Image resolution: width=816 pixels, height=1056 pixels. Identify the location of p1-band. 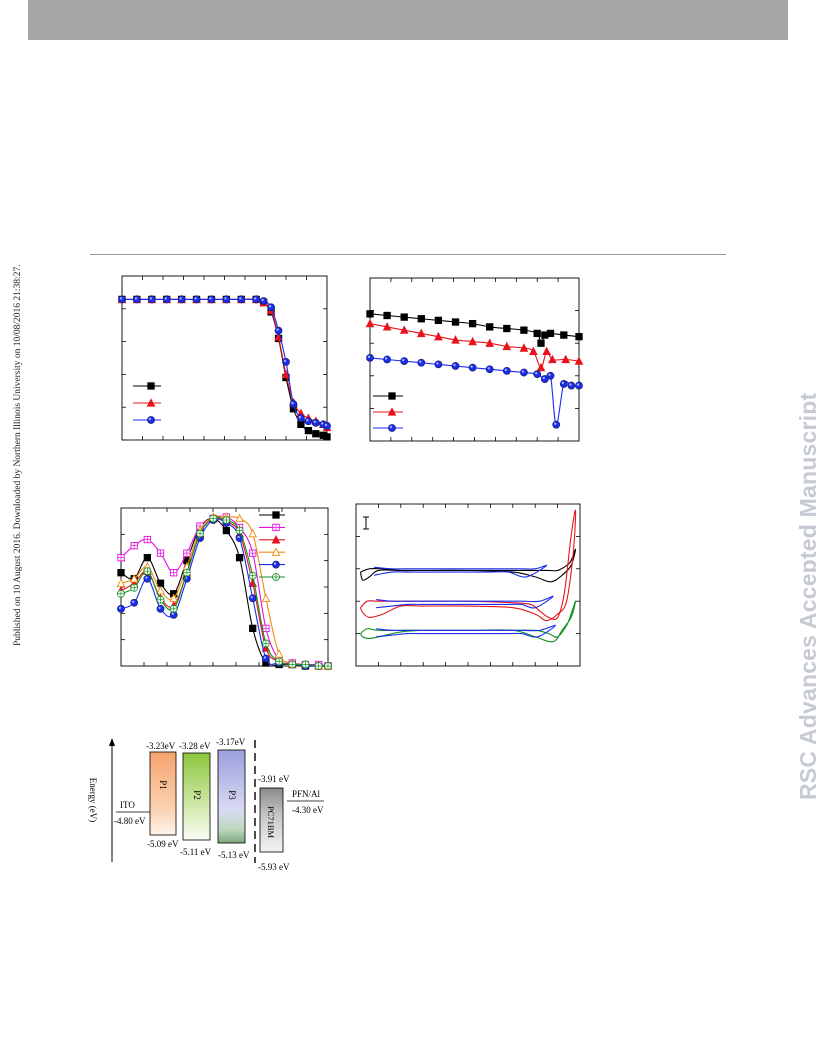
(163, 793).